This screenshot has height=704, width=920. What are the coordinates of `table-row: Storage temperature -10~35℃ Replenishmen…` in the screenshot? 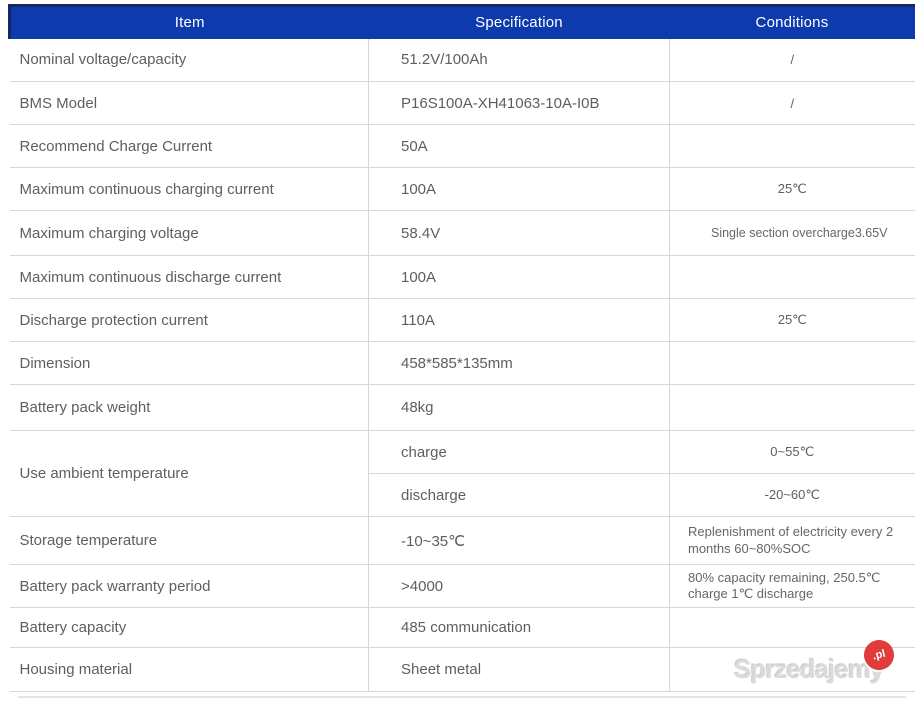 It's located at (462, 540).